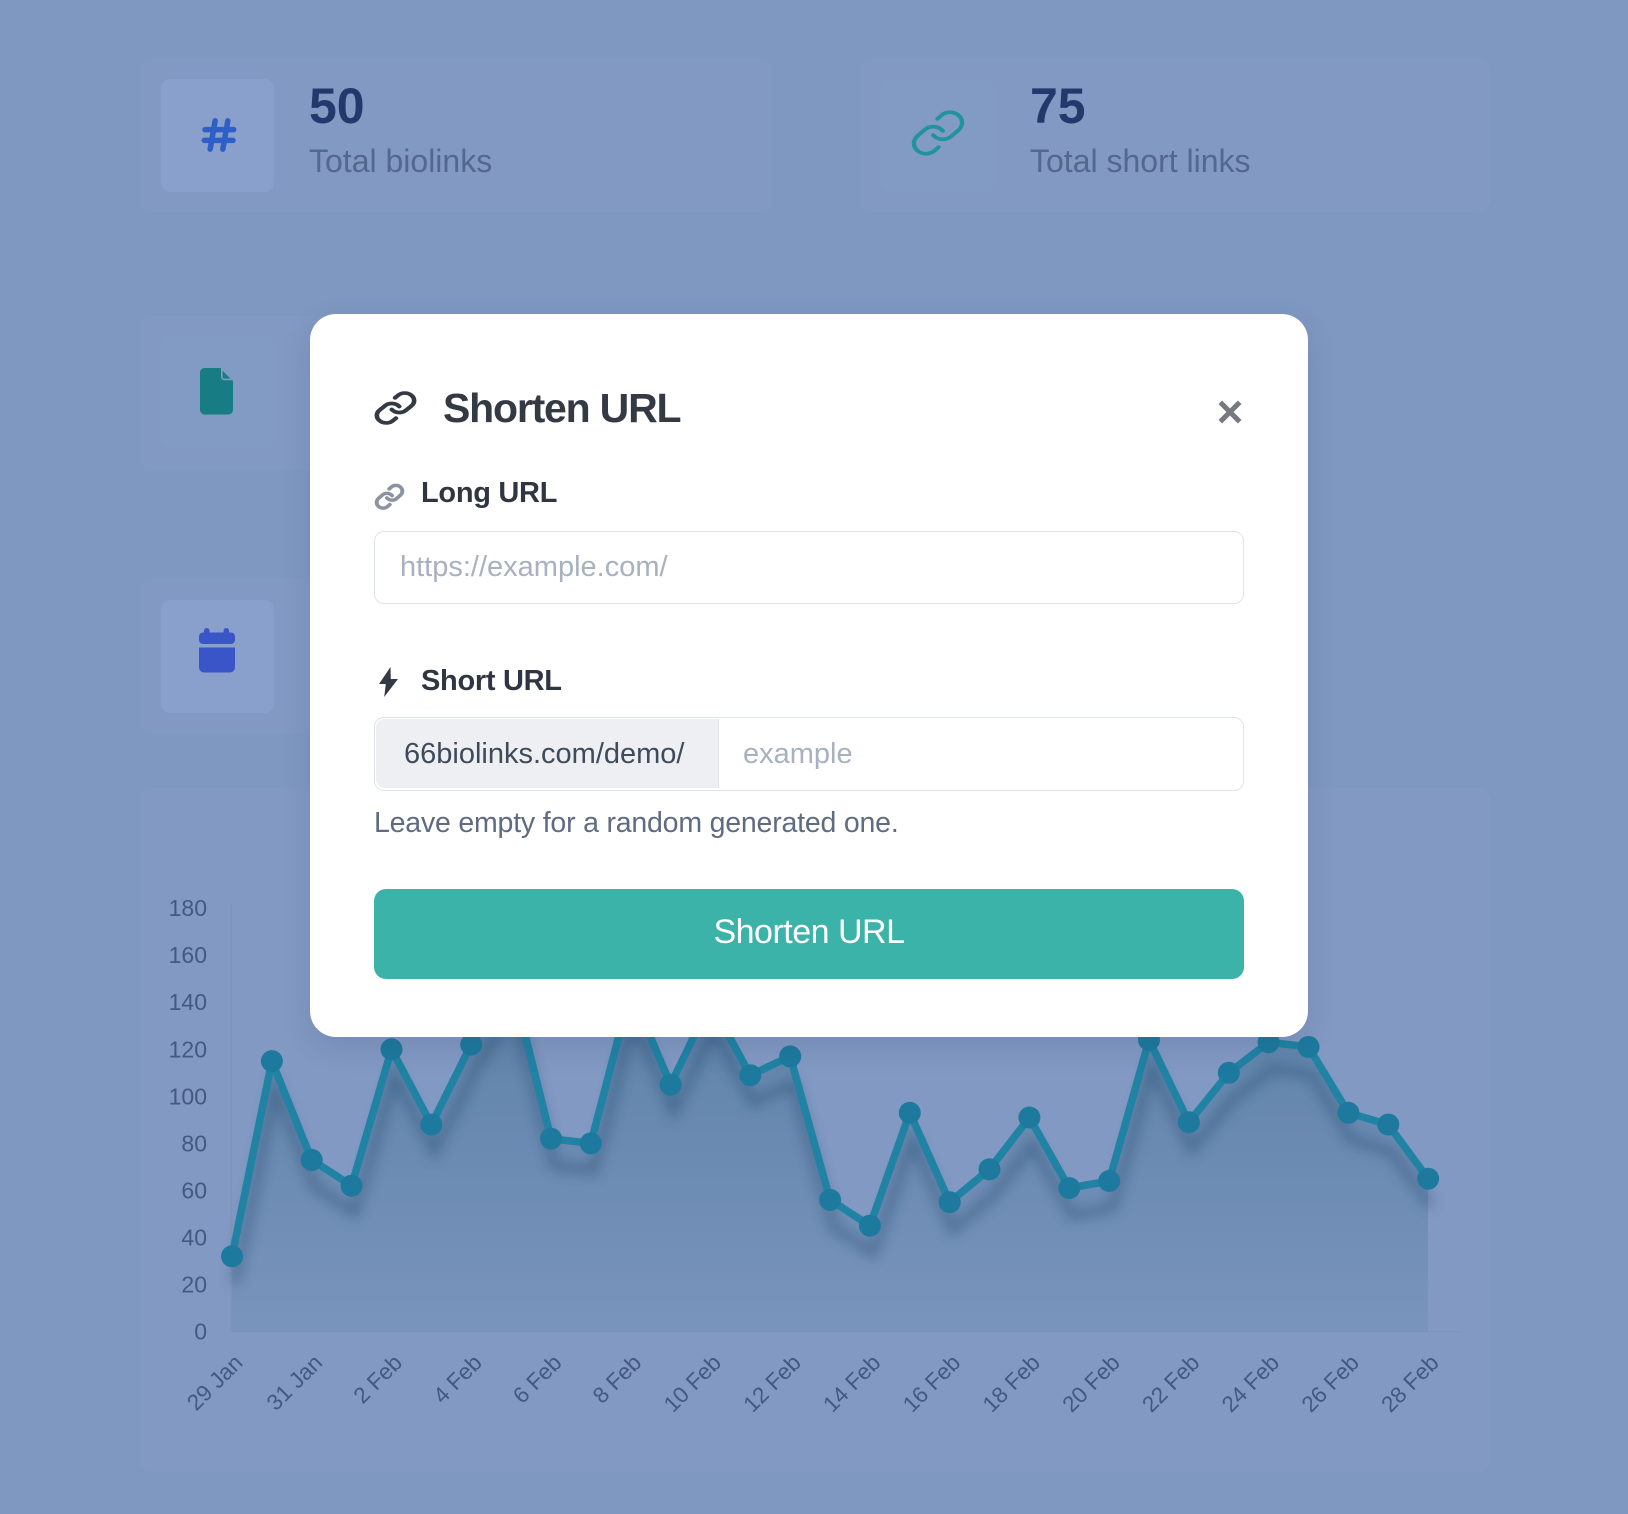  I want to click on svg-text: 20 Feb, so click(1091, 1383).